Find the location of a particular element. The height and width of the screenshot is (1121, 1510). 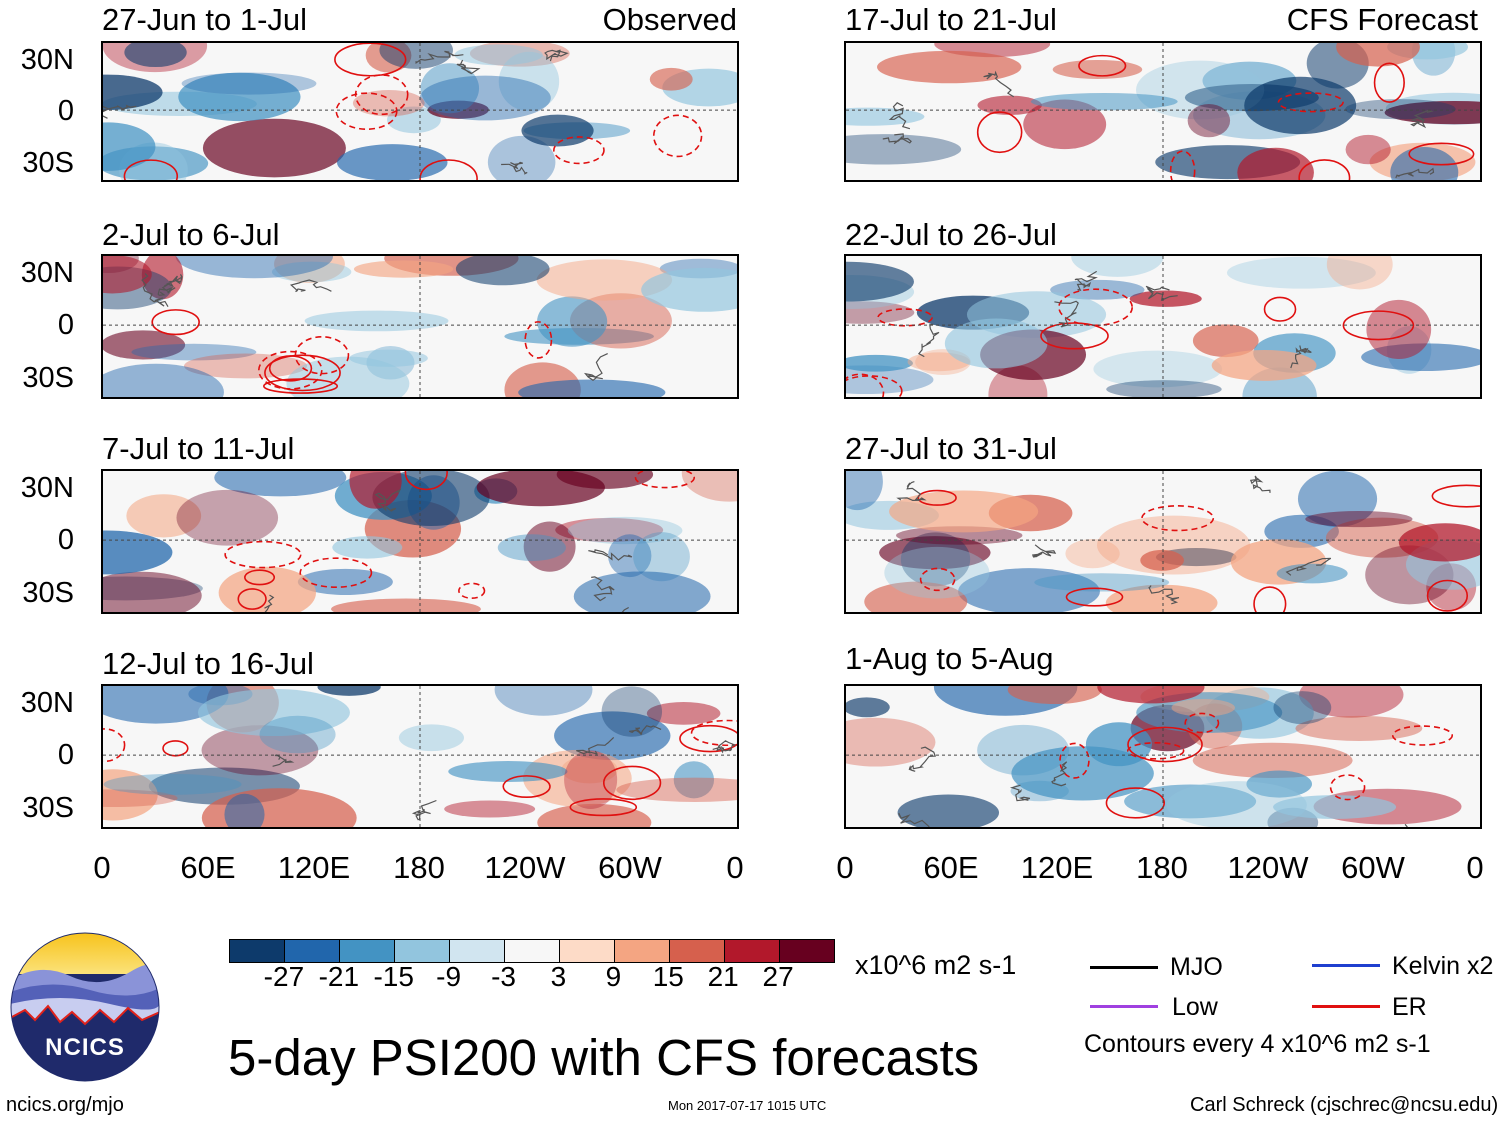

colorbar-tick-label: 3 is located at coordinates (558, 976).